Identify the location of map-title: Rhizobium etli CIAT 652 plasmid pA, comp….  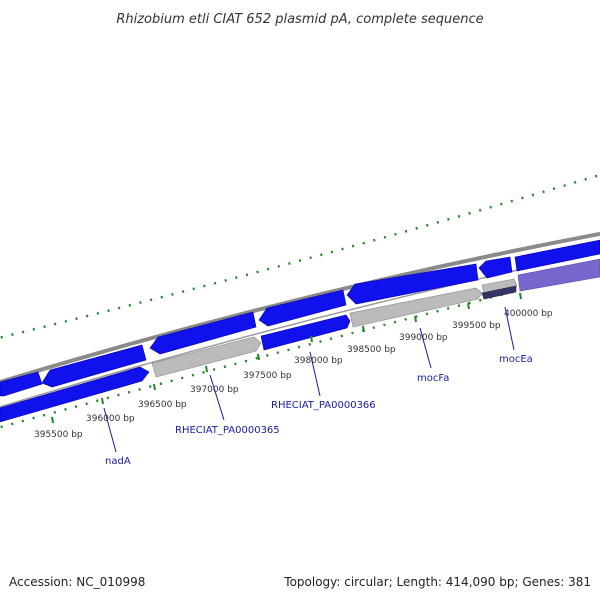
(299, 19).